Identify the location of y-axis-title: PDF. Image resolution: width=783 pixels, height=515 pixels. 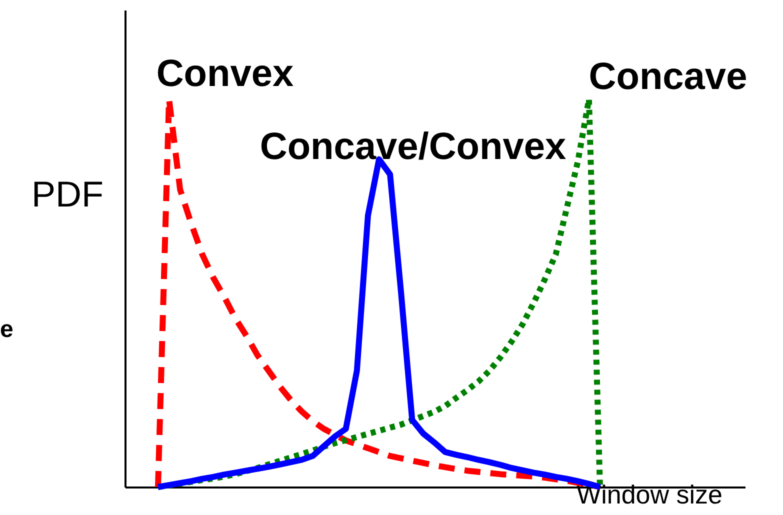
(68, 194).